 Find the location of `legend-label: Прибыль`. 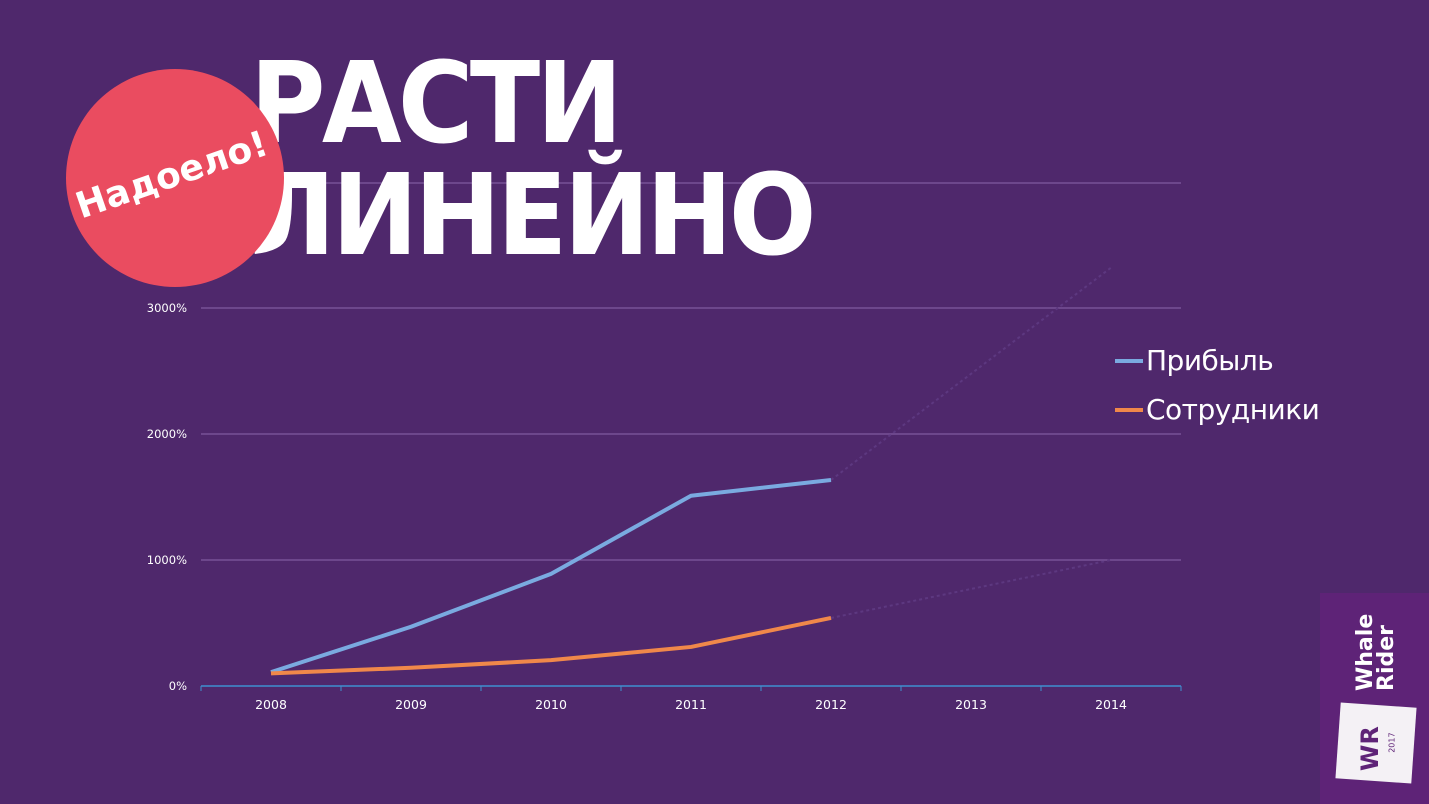

legend-label: Прибыль is located at coordinates (1210, 360).